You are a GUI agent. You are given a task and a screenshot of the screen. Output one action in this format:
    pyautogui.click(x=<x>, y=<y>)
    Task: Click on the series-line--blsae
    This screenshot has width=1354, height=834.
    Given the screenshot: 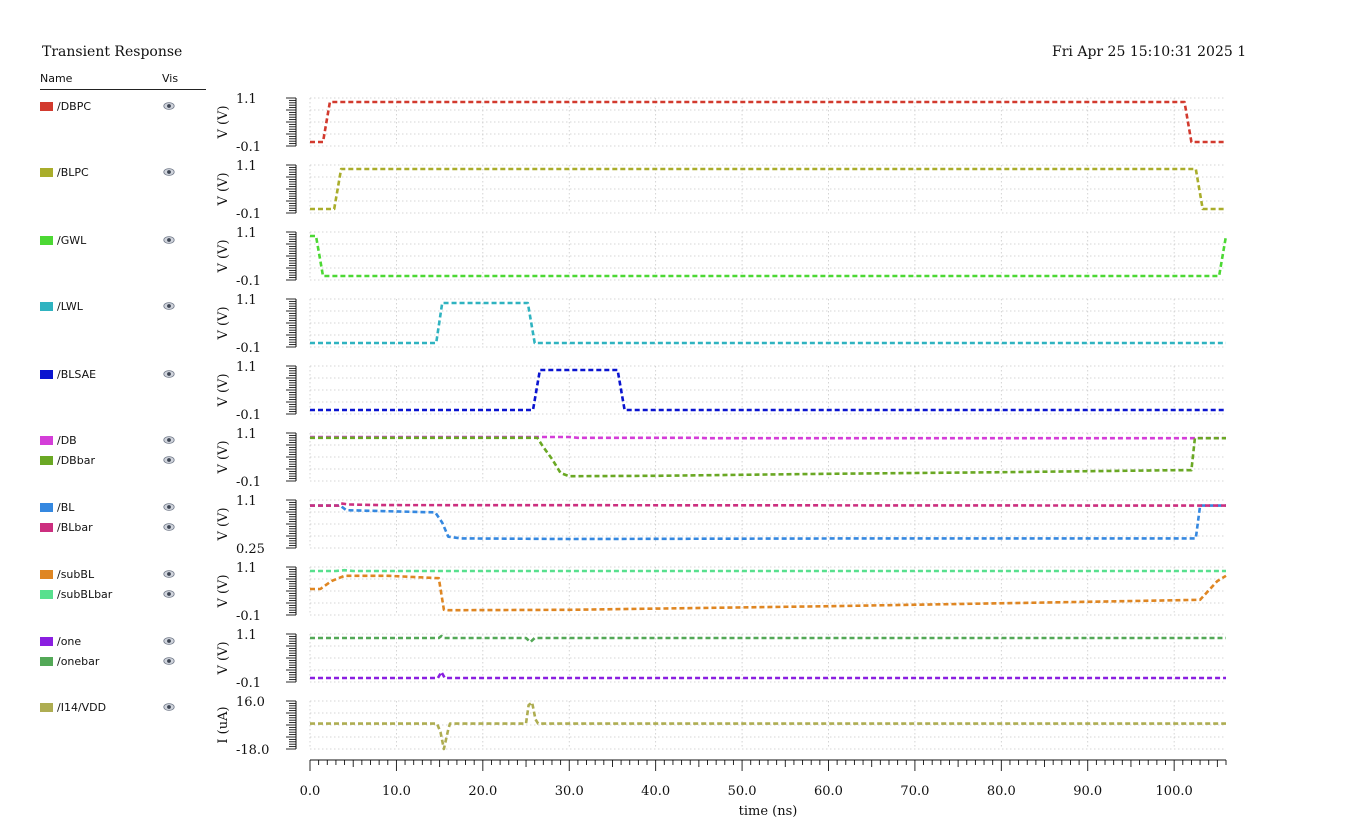 What is the action you would take?
    pyautogui.click(x=768, y=390)
    